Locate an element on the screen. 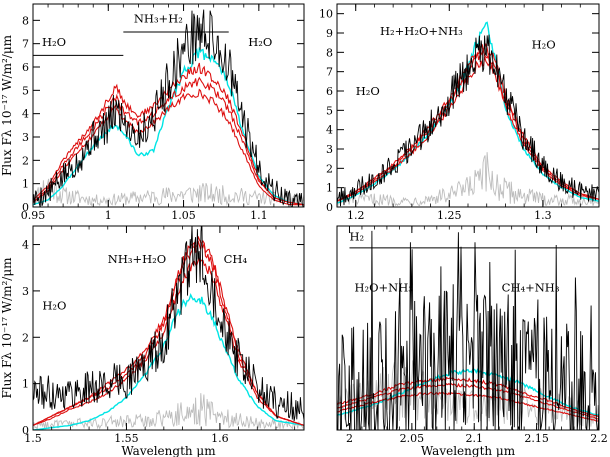 The image size is (610, 457). x-tick-label: 2 is located at coordinates (349, 438).